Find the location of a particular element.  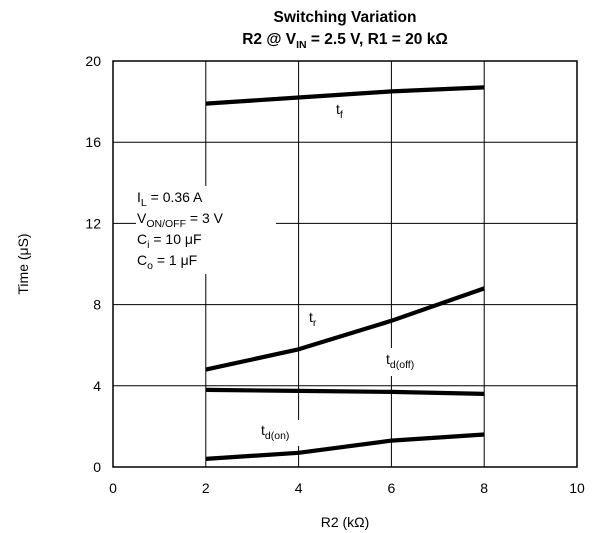

y-tick-label: 4 is located at coordinates (97, 386).